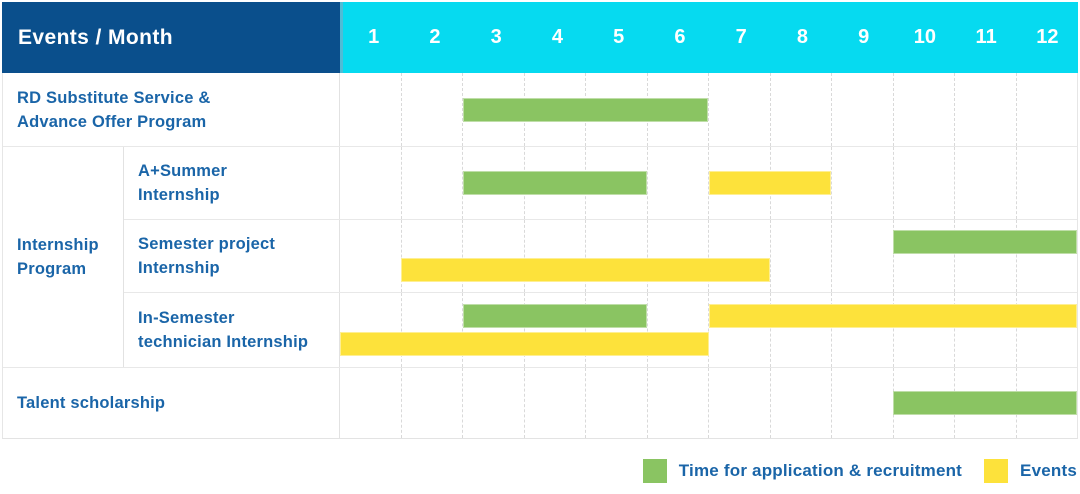 The image size is (1080, 494). What do you see at coordinates (557, 37) in the screenshot?
I see `month-header-cell: 4` at bounding box center [557, 37].